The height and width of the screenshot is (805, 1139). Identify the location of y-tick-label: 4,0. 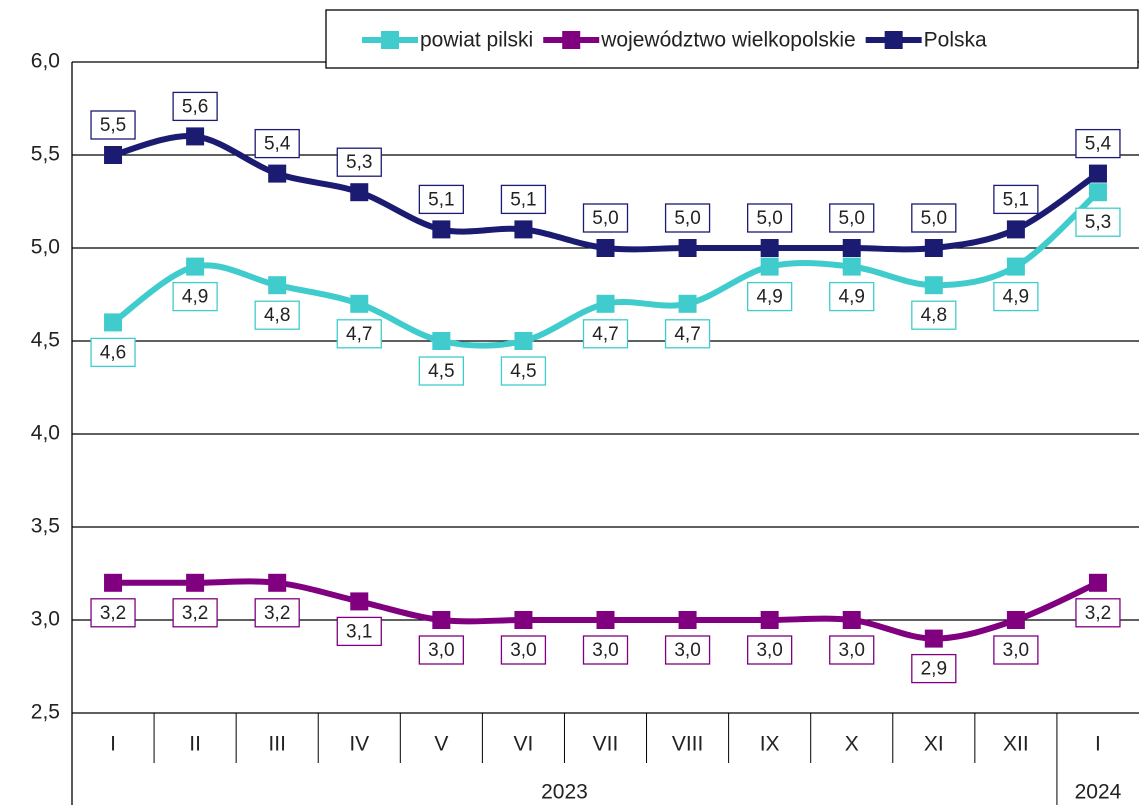
(45, 433).